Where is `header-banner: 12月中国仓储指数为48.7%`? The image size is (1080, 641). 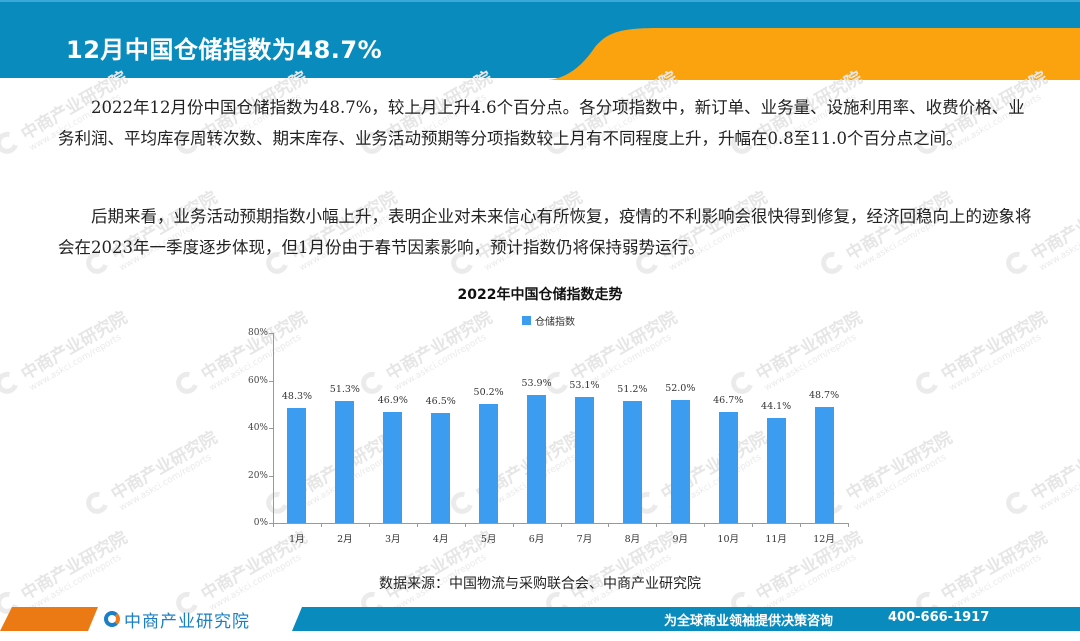
header-banner: 12月中国仓储指数为48.7% is located at coordinates (540, 40).